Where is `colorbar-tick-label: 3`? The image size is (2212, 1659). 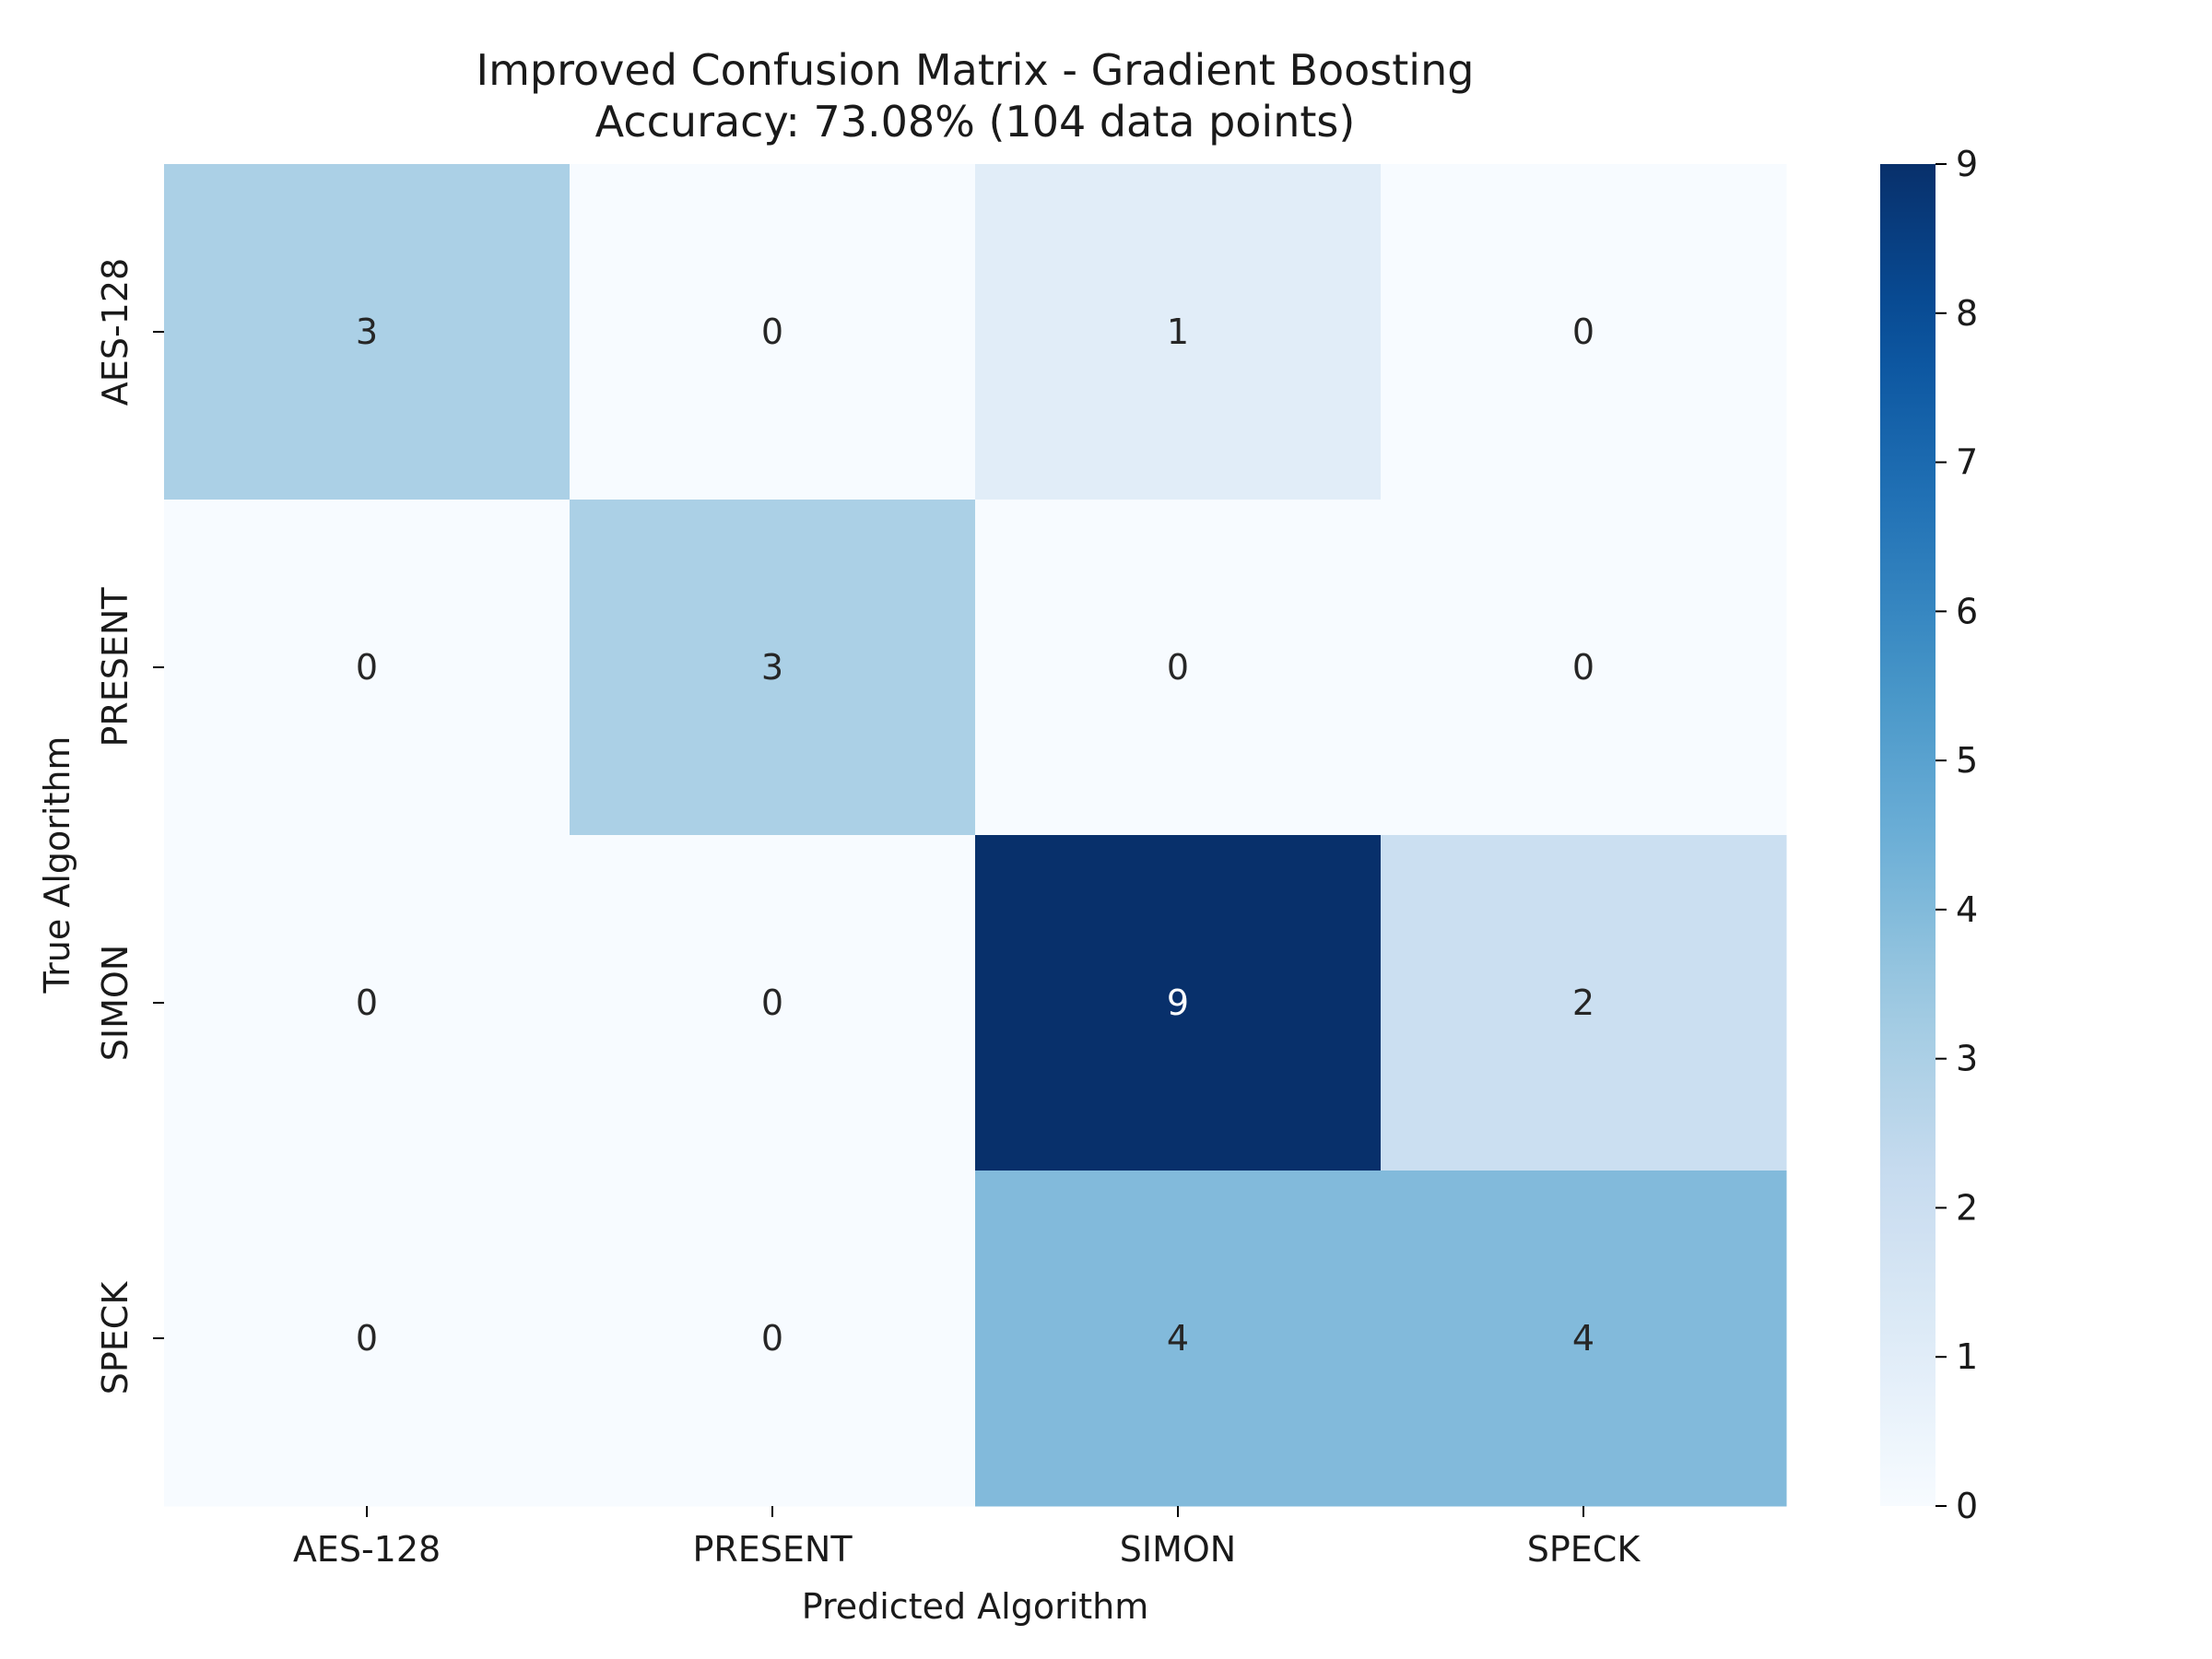
colorbar-tick-label: 3 is located at coordinates (1967, 1059).